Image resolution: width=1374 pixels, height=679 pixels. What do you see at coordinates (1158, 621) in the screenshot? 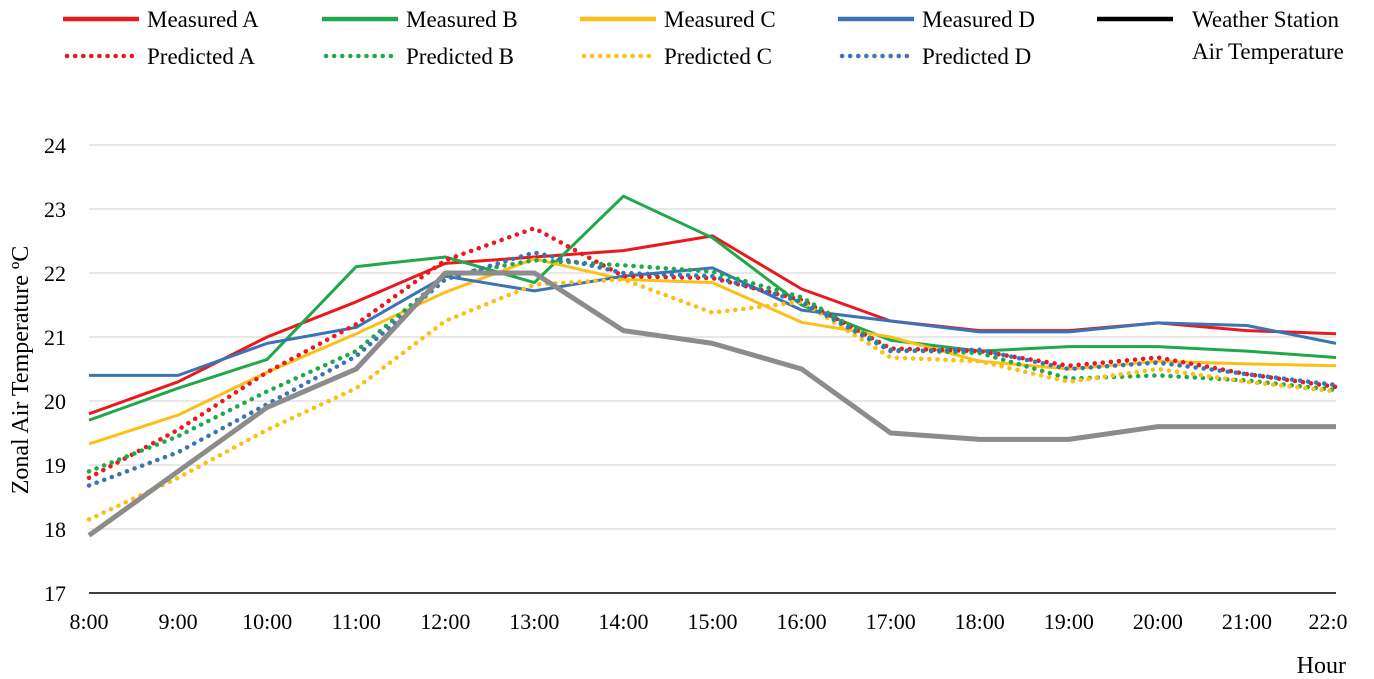
I see `x-tick-label: 20:00` at bounding box center [1158, 621].